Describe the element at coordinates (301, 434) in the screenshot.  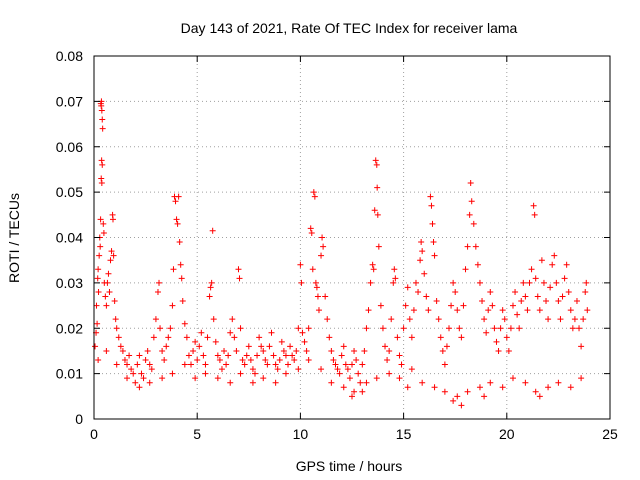
I see `x-tick-label: 10` at that location.